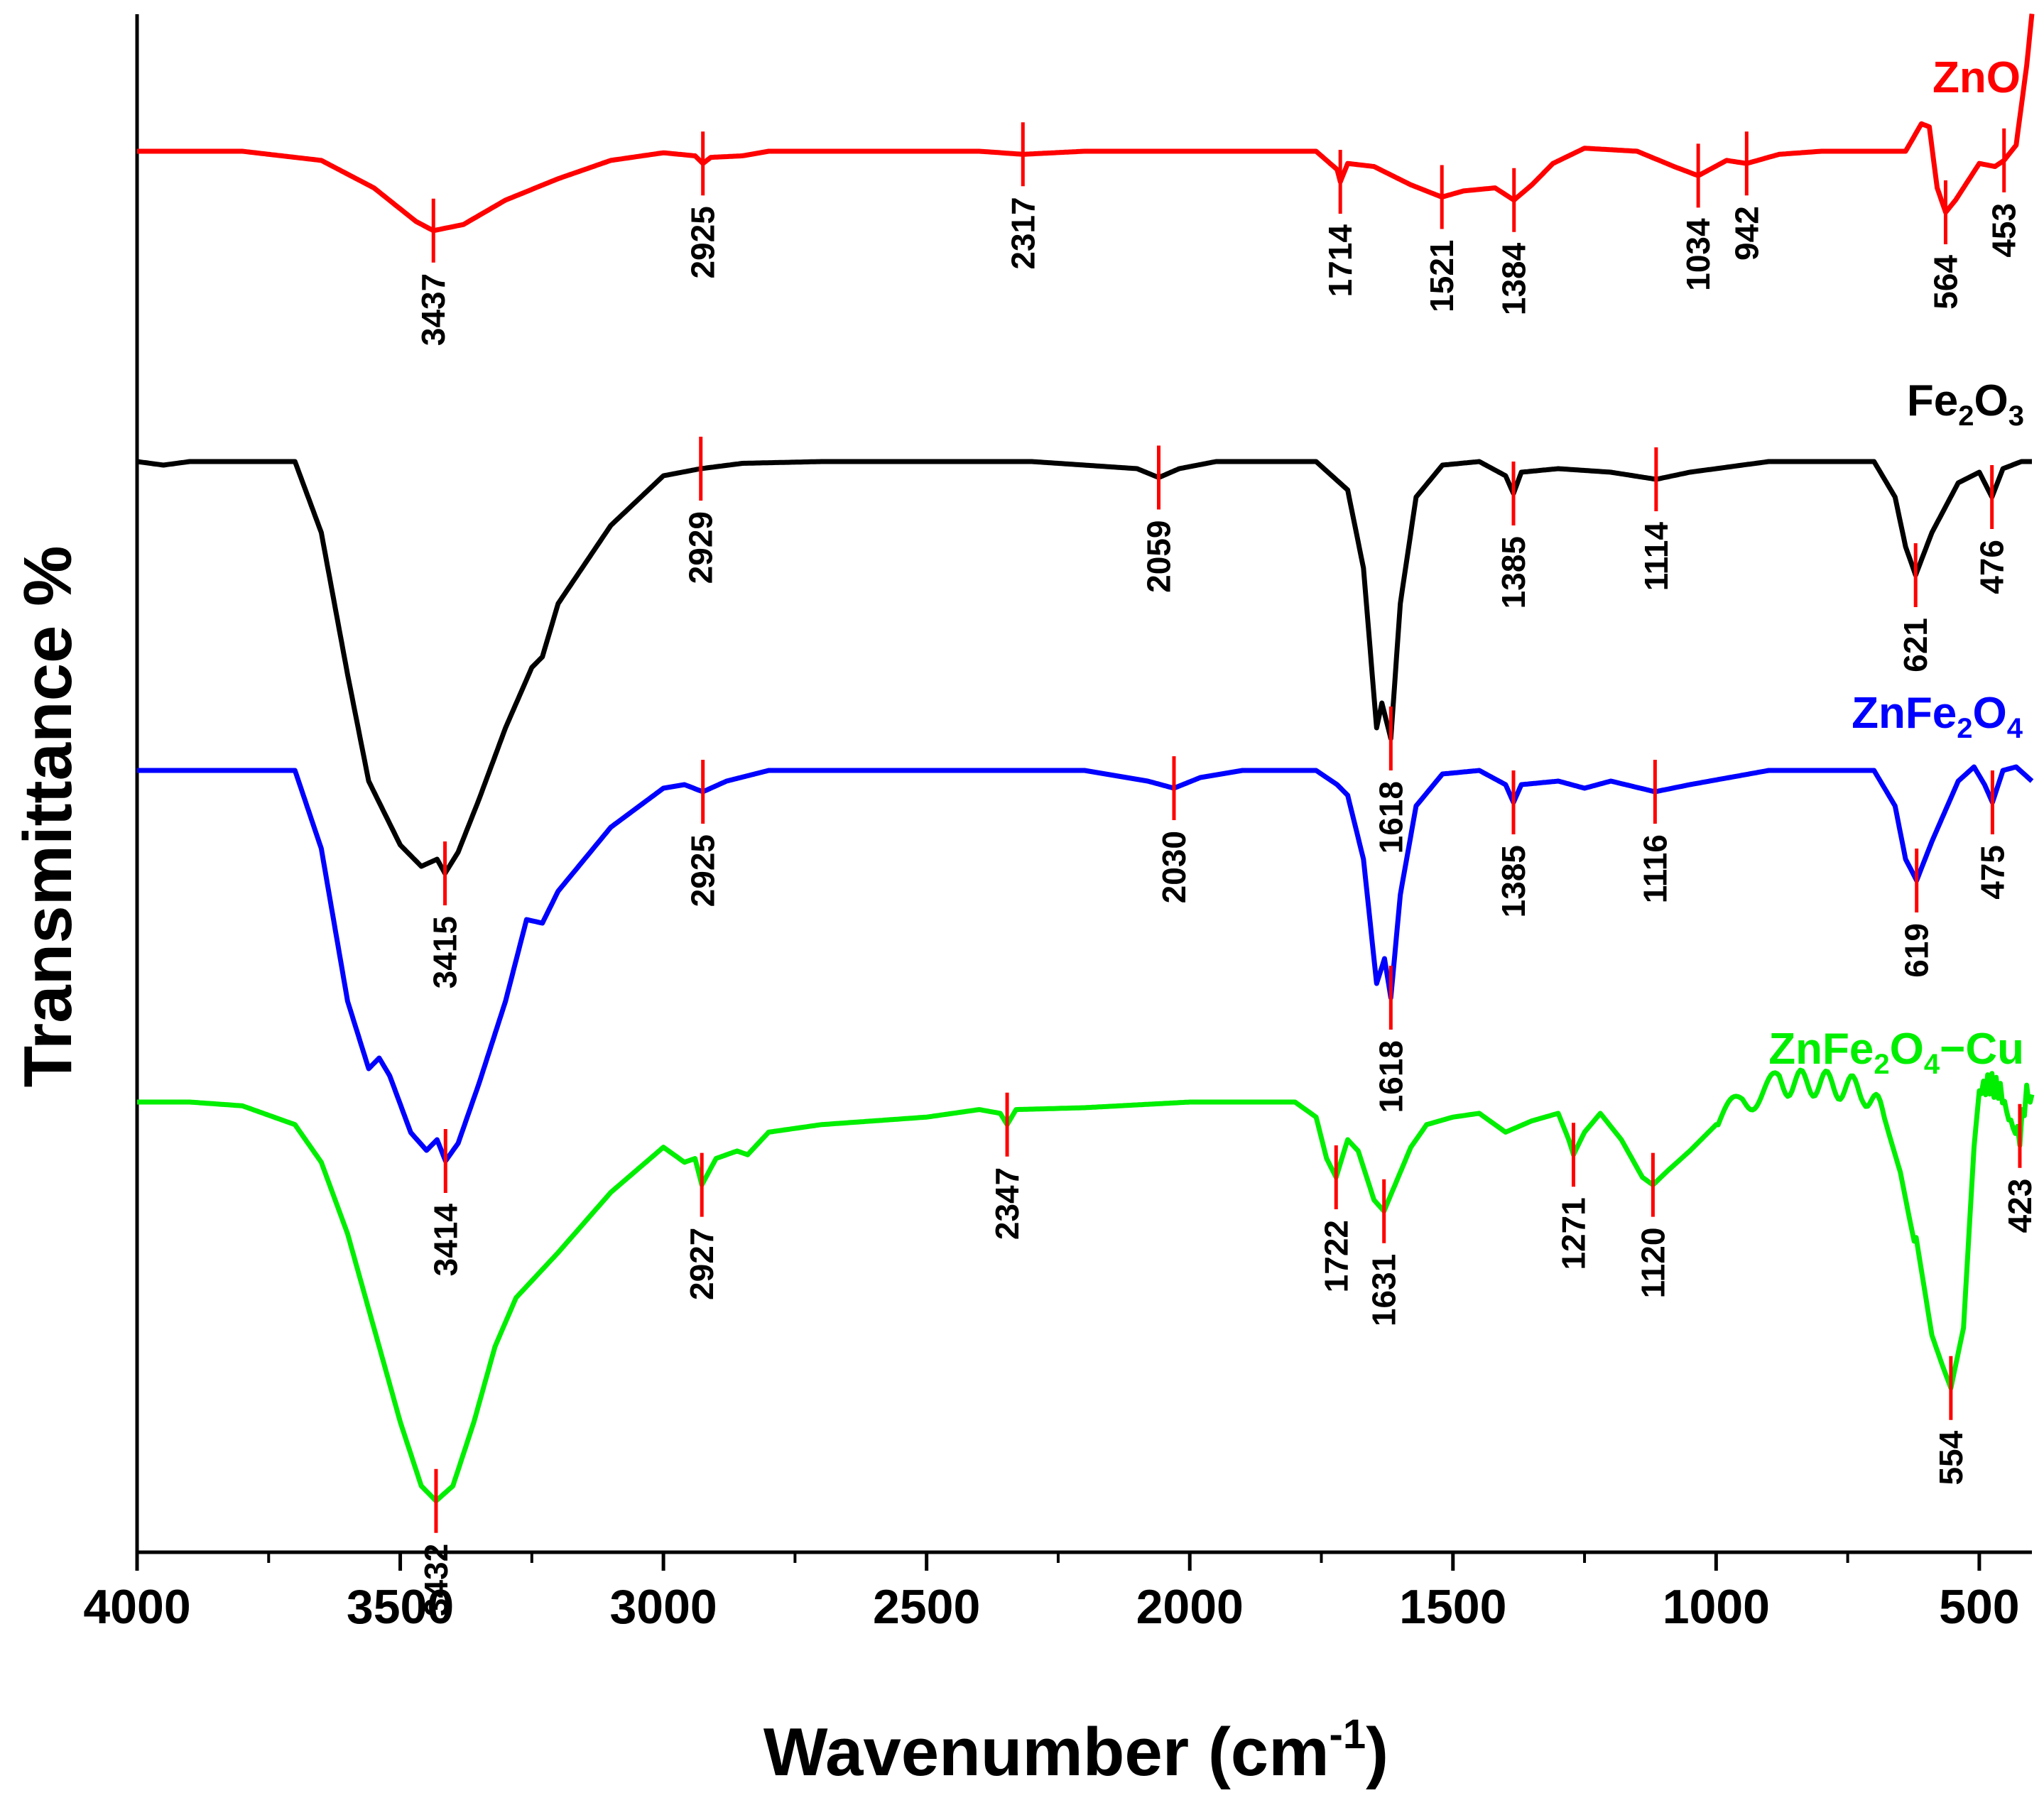  Describe the element at coordinates (1950, 1457) in the screenshot. I see `peak-label: 554` at that location.